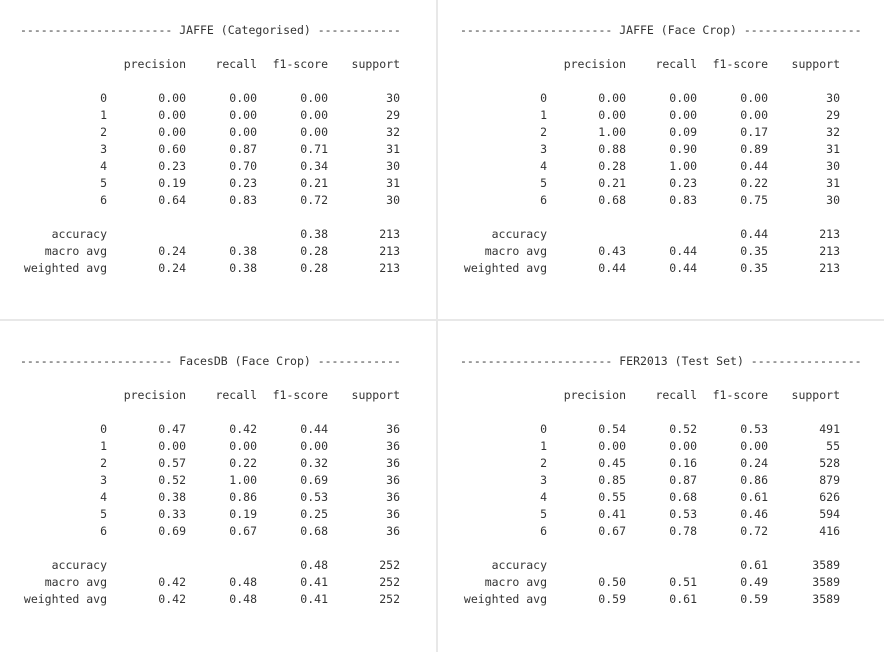 The height and width of the screenshot is (653, 884). I want to click on f1-value: 0.71, so click(314, 149).